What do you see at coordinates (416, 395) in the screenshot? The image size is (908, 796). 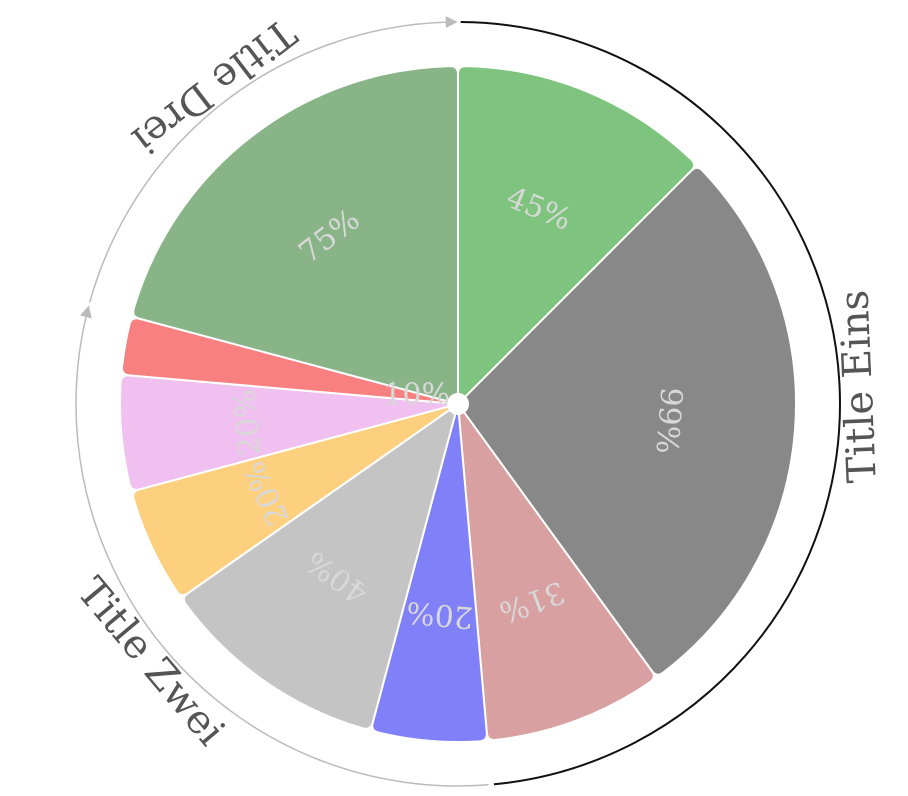 I see `slice-value-label: 10%` at bounding box center [416, 395].